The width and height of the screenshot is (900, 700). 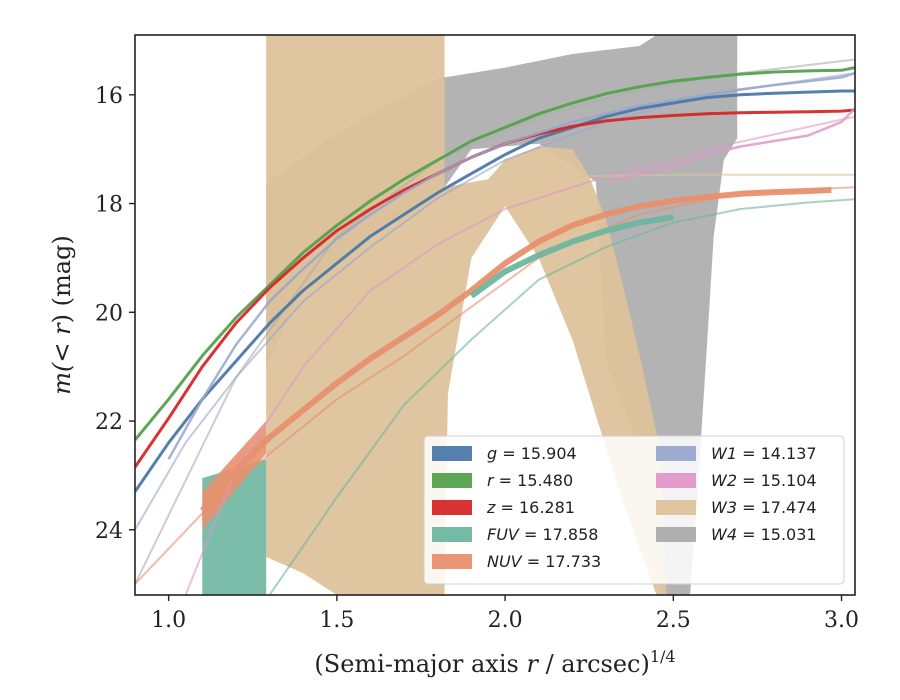 What do you see at coordinates (713, 175) in the screenshot?
I see `w3-model-curve` at bounding box center [713, 175].